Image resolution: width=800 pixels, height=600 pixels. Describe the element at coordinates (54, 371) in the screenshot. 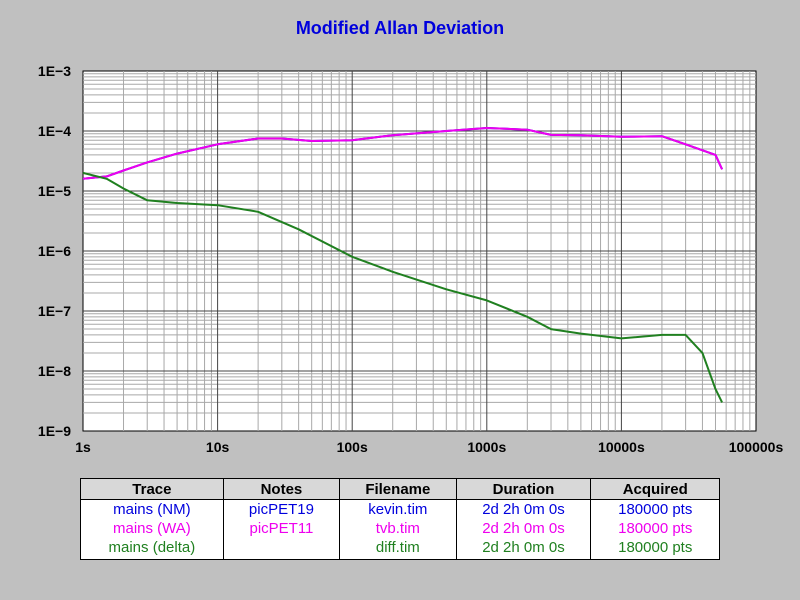

I see `y-tick-label: 1E−8` at that location.